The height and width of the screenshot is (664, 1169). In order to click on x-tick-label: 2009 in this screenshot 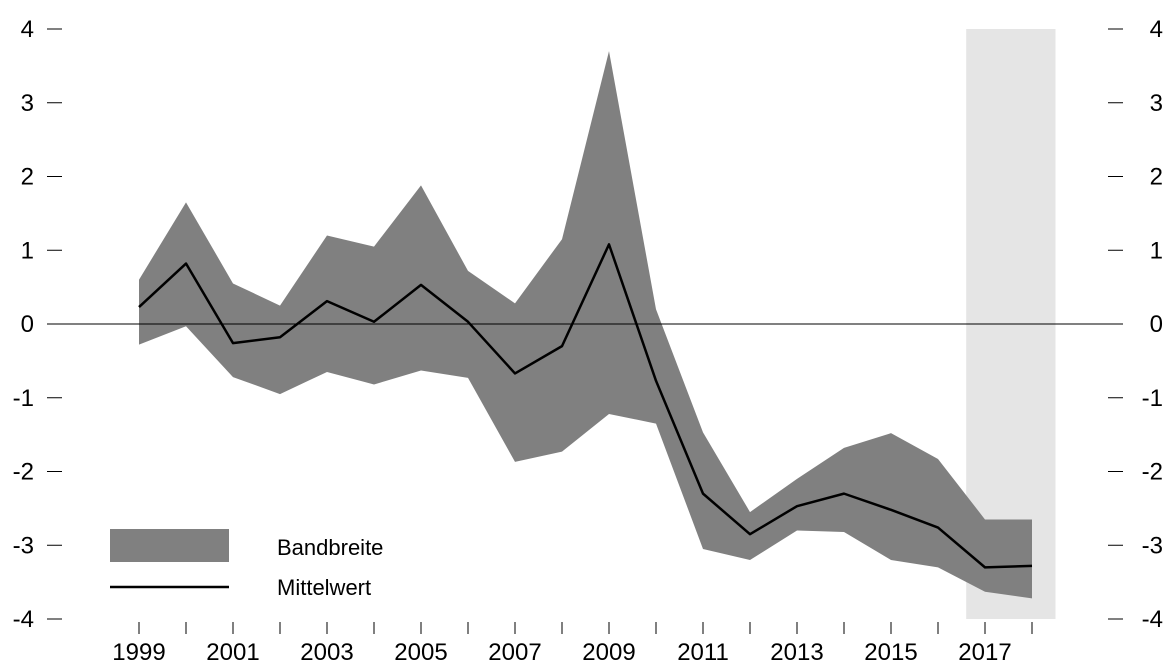, I will do `click(608, 651)`.